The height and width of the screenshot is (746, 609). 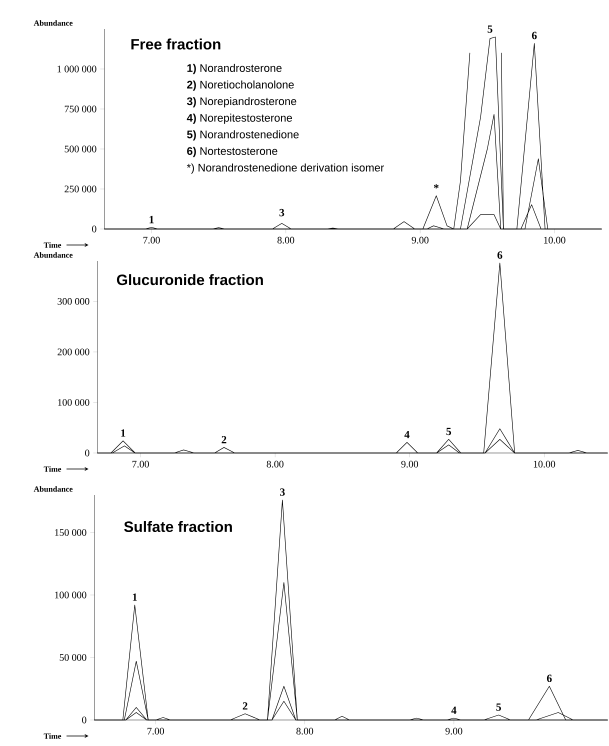 I want to click on annotation: 6) Nortestosterone, so click(x=232, y=152).